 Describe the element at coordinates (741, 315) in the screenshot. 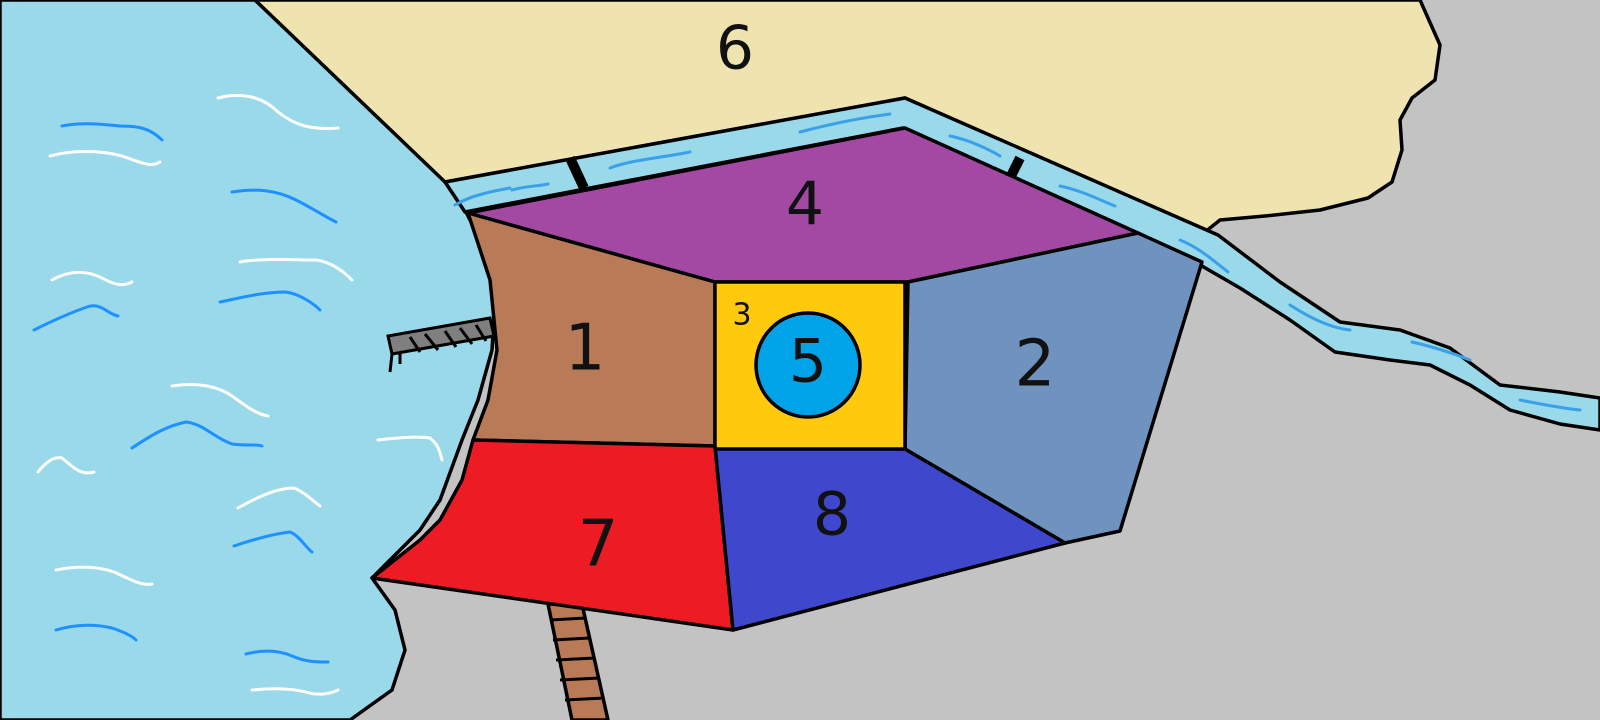

I see `region-3-label: 3` at that location.